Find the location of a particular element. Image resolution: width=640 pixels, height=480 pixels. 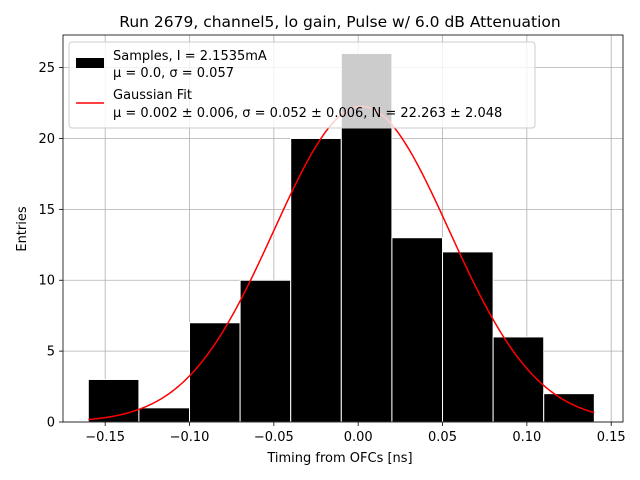

x-tick-label: 0.15 is located at coordinates (611, 437).